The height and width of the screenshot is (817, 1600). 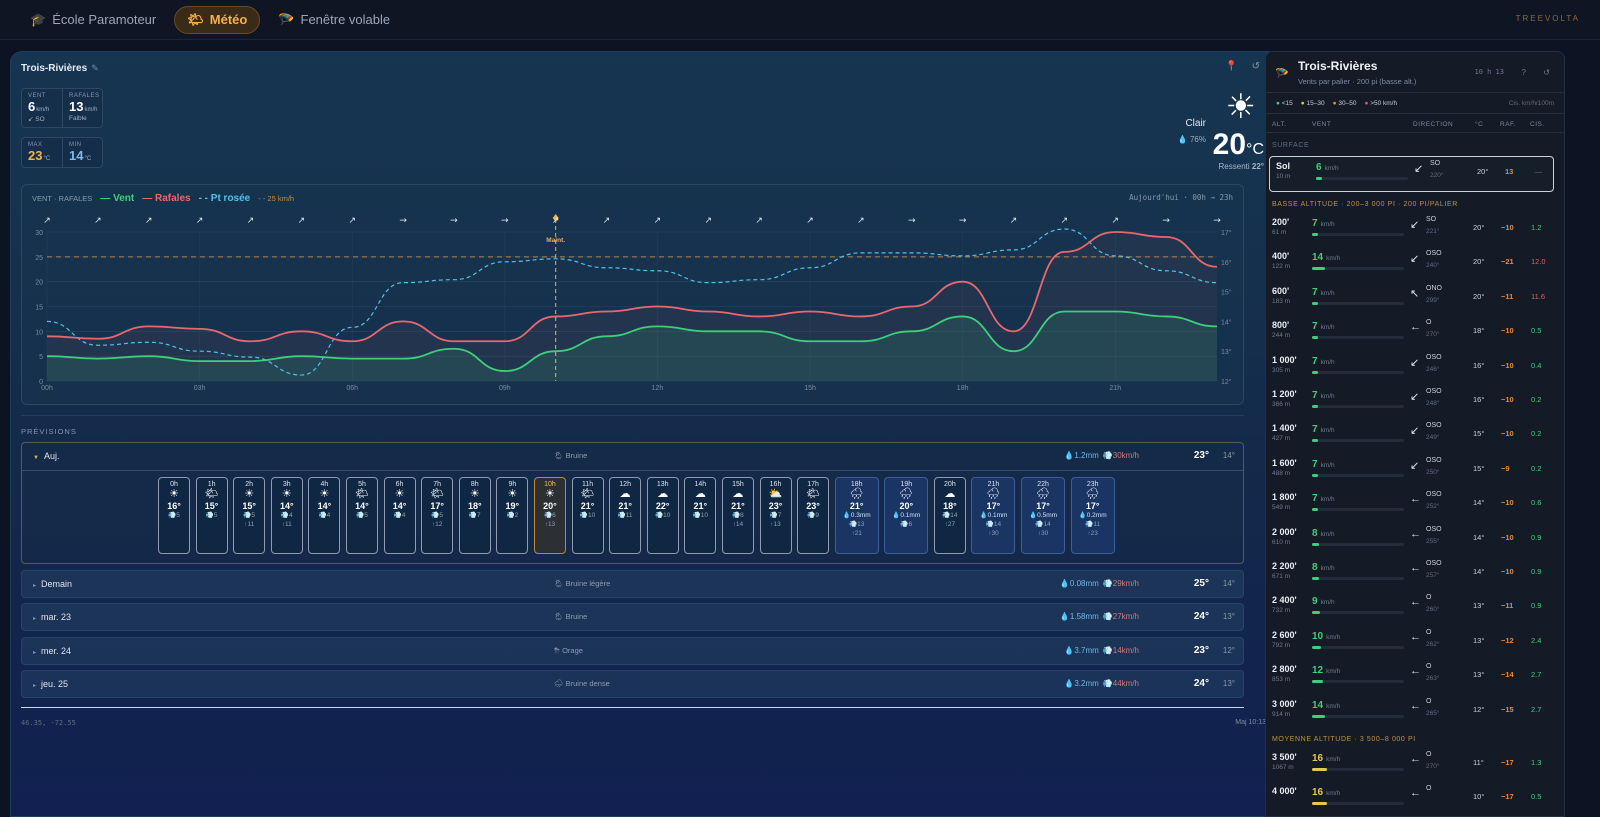 I want to click on help-icon: ?, so click(x=1523, y=72).